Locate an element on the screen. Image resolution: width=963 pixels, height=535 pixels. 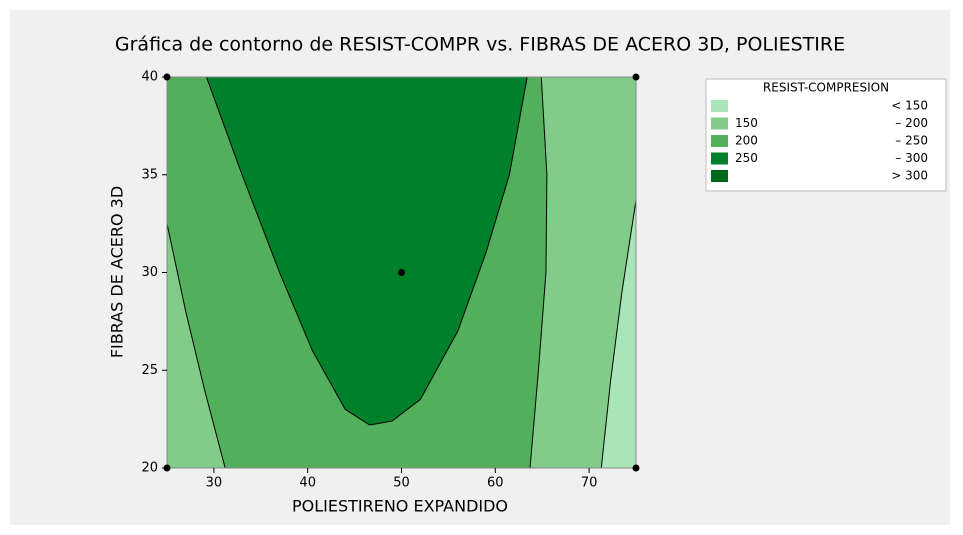
x-tick-label: 40 is located at coordinates (307, 483).